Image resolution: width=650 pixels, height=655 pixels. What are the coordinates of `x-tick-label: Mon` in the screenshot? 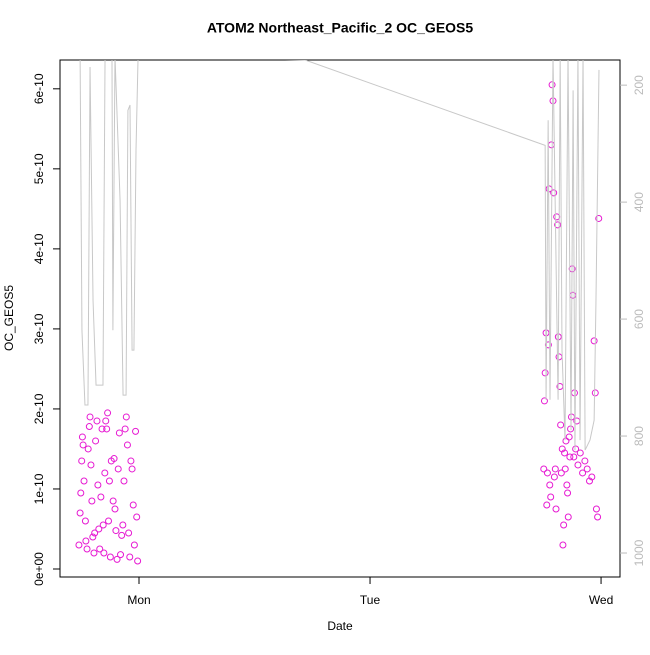 It's located at (138, 600).